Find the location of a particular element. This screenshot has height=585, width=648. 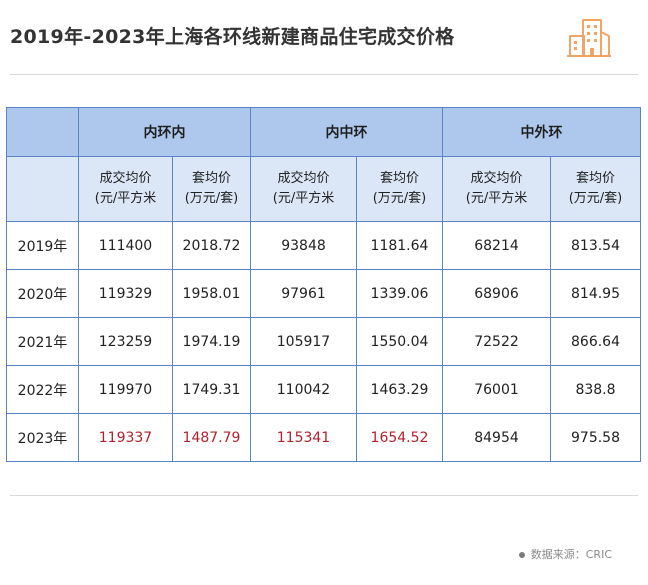

group-header-inner: 内环内 is located at coordinates (164, 132).